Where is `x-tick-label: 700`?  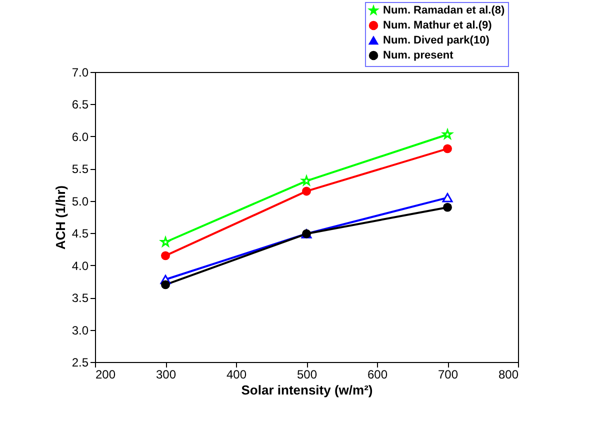
x-tick-label: 700 is located at coordinates (448, 375).